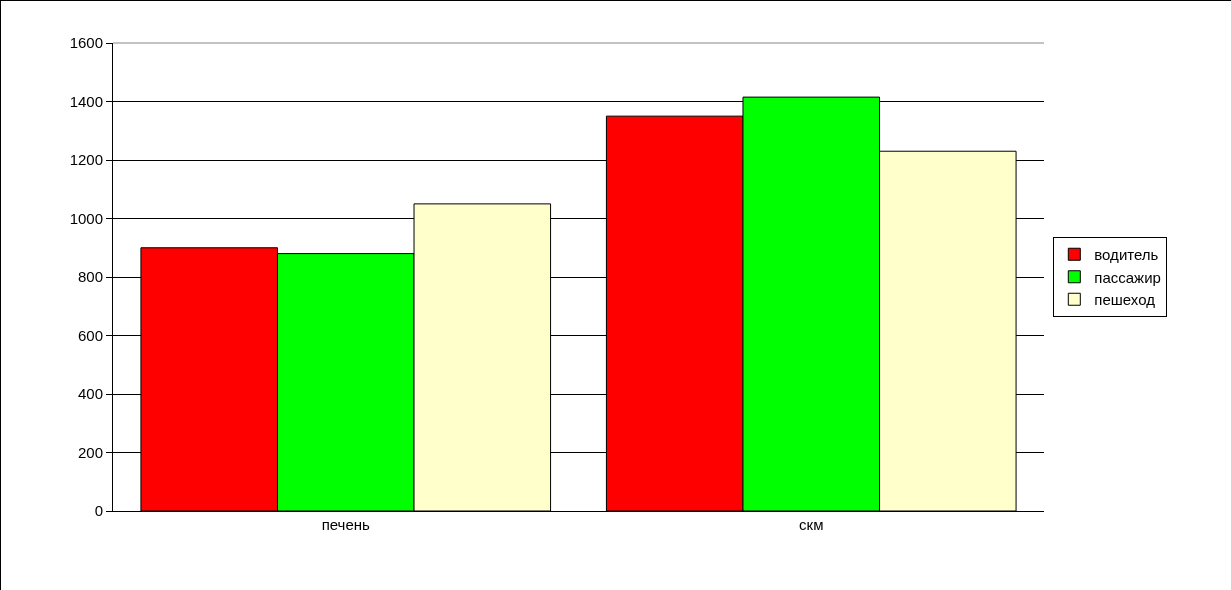 The height and width of the screenshot is (590, 1231). Describe the element at coordinates (98, 511) in the screenshot. I see `y-tick-label: 0` at that location.